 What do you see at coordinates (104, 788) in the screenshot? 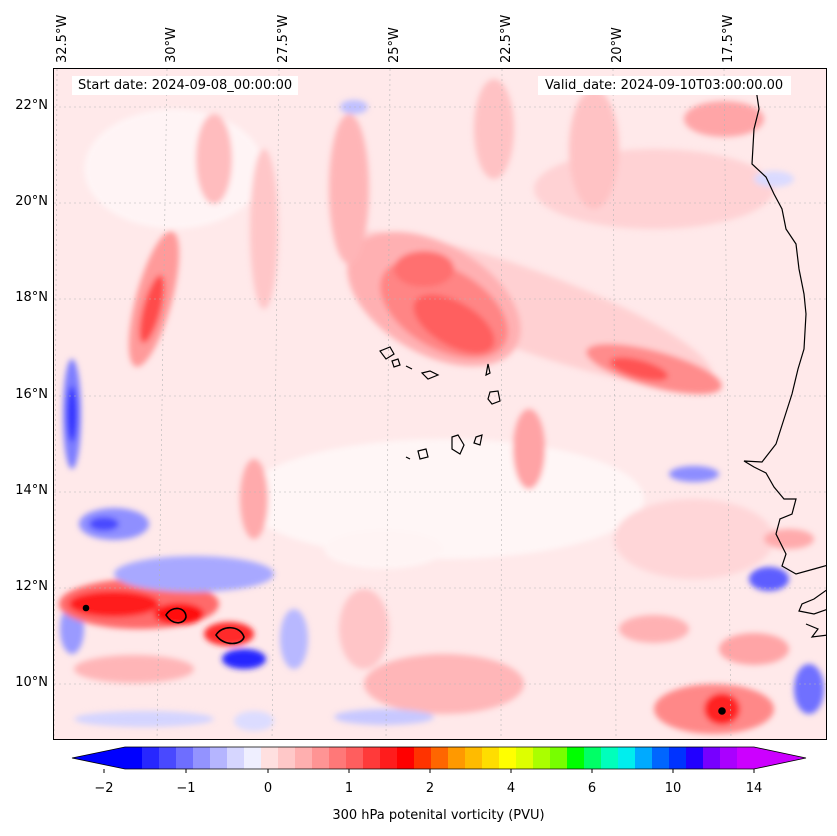
I see `colorbar-tick-label: −2` at bounding box center [104, 788].